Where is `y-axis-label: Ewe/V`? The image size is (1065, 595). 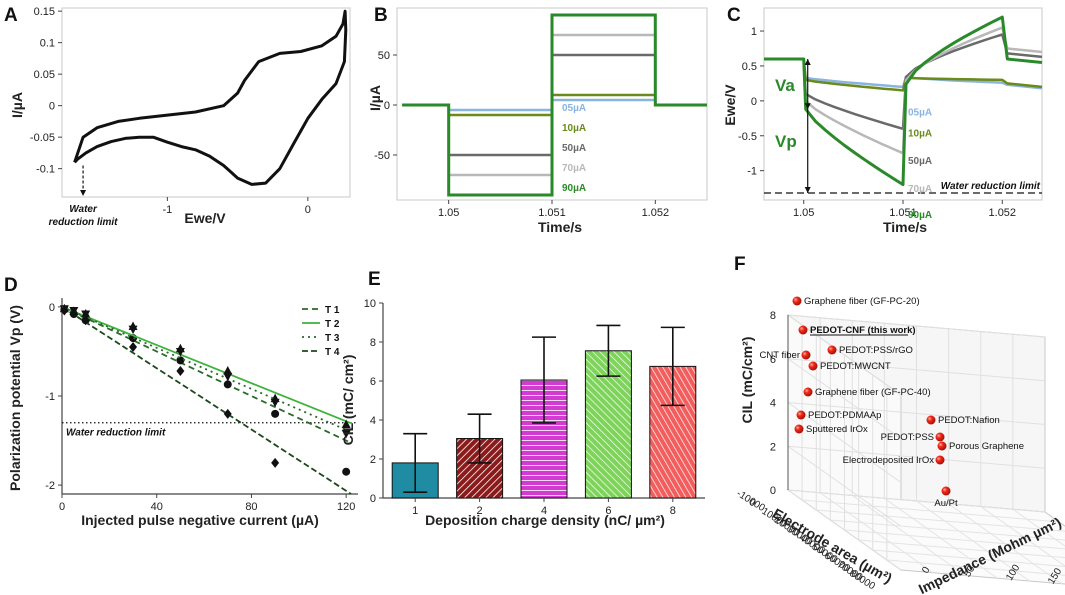
y-axis-label: Ewe/V is located at coordinates (730, 105).